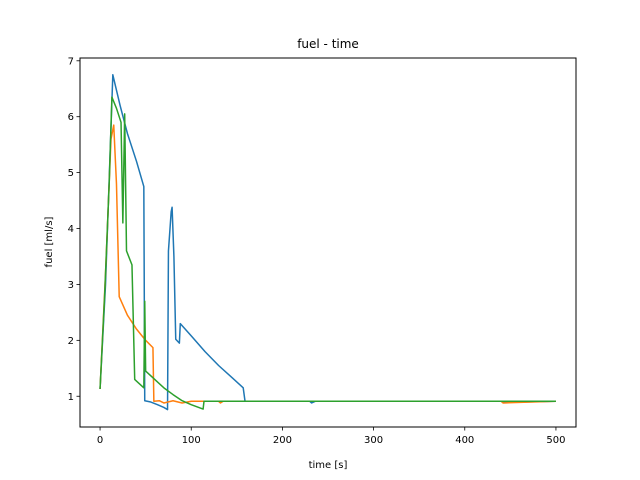 The image size is (640, 480). Describe the element at coordinates (71, 341) in the screenshot. I see `y-tick-label: 2` at that location.